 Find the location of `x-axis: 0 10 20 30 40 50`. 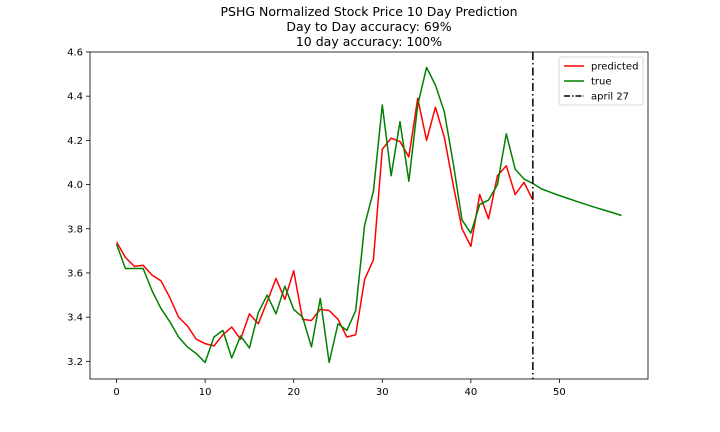

x-axis: 0 10 20 30 40 50 is located at coordinates (339, 388).